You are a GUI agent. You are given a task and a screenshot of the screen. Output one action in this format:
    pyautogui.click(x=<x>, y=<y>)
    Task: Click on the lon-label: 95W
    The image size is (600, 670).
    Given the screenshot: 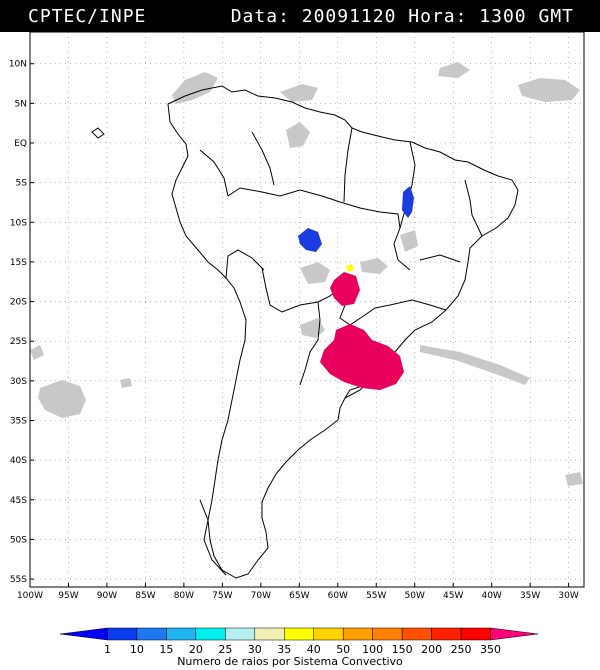 What is the action you would take?
    pyautogui.click(x=68, y=596)
    